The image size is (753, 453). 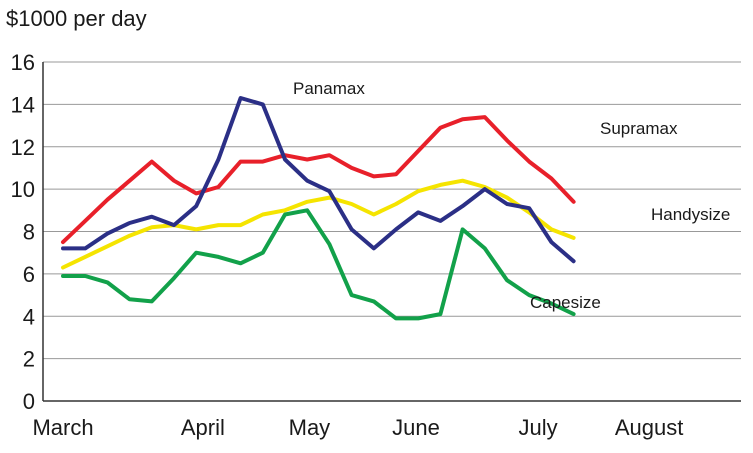 I want to click on y-tick-label: 14, so click(x=23, y=104).